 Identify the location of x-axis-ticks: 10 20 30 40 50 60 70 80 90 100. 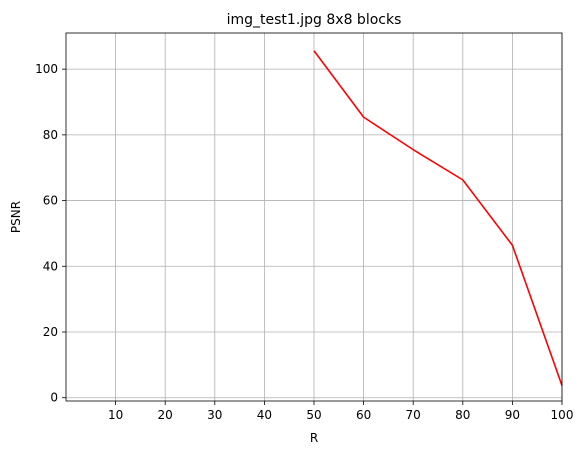
(340, 411).